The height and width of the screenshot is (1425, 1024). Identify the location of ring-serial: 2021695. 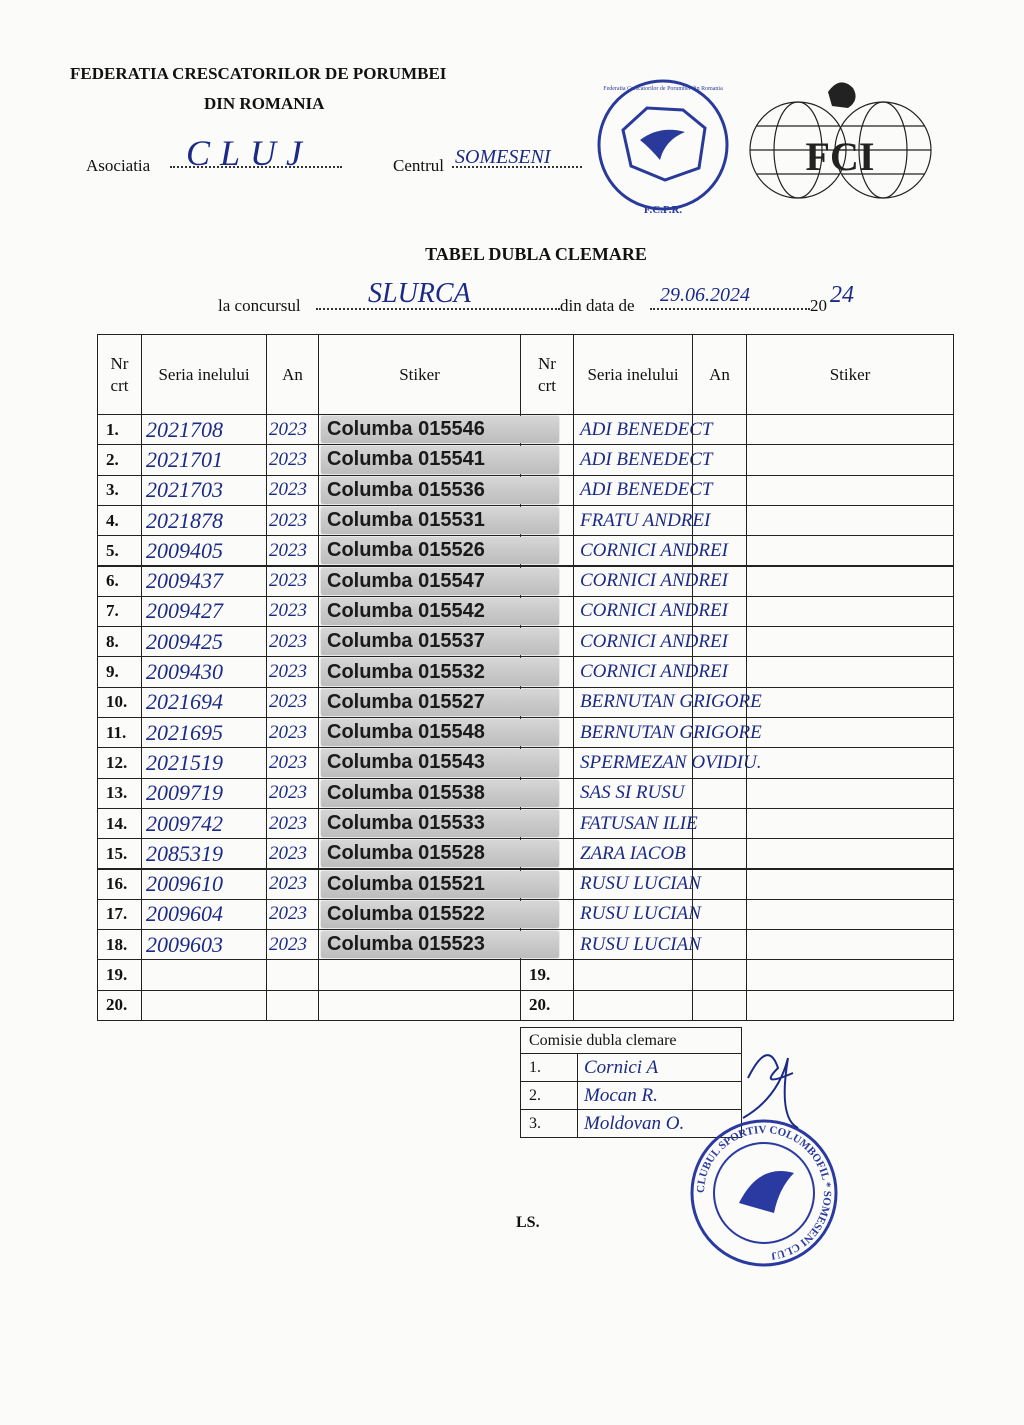
(204, 733).